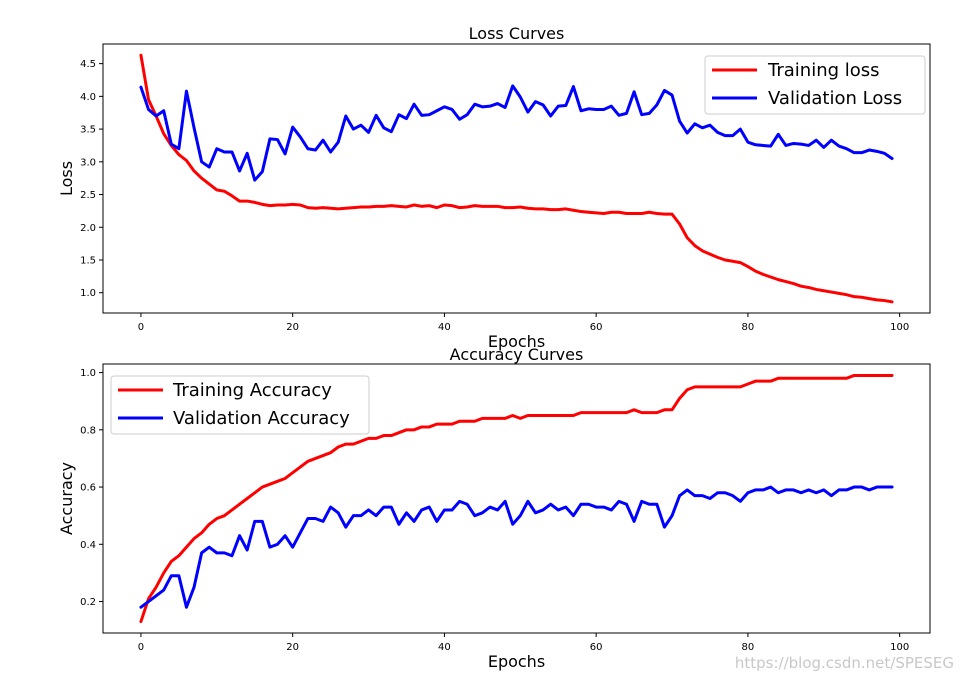 The image size is (962, 680). I want to click on y-tick-label: 0.4, so click(88, 545).